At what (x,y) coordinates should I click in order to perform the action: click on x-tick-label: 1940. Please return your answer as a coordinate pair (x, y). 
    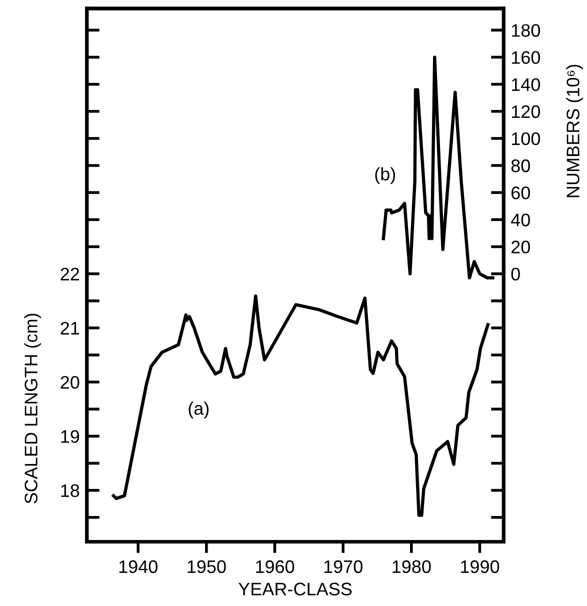
    Looking at the image, I should click on (138, 567).